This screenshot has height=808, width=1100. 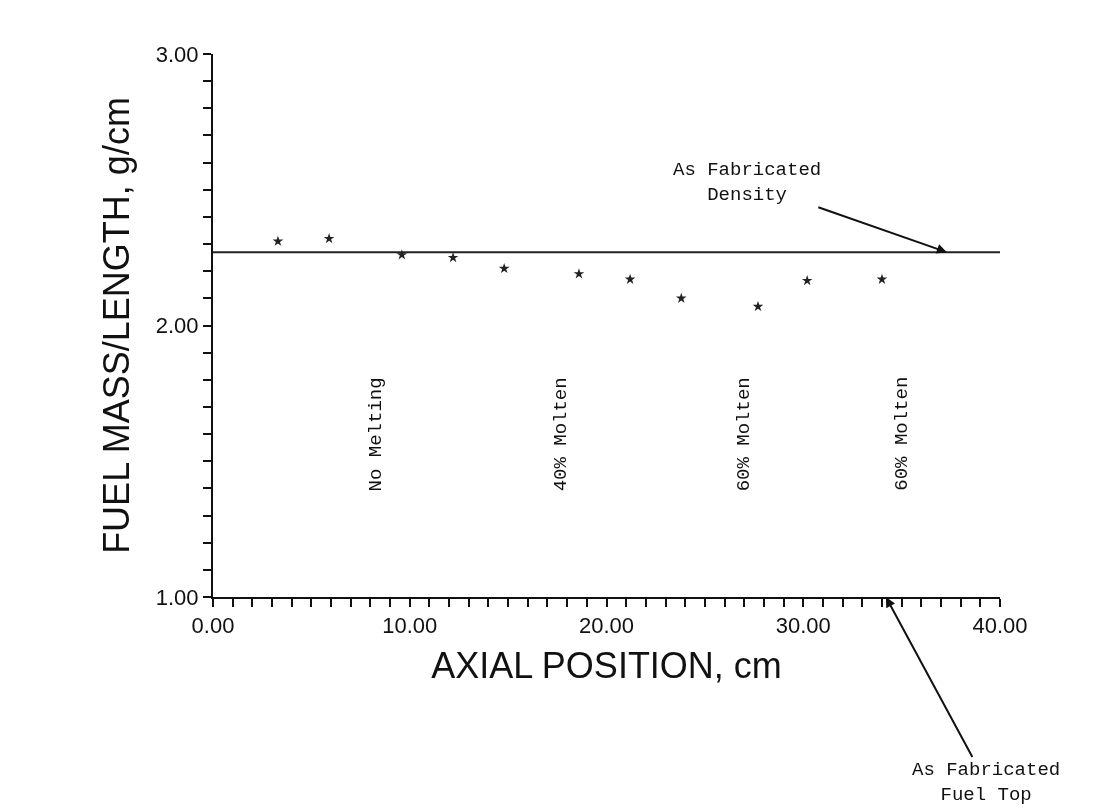 I want to click on x-tick-label: 40.00, so click(x=1000, y=626).